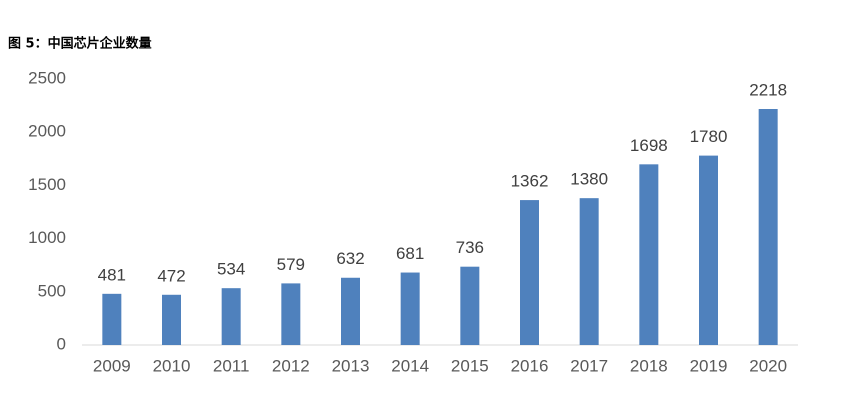 This screenshot has height=403, width=855. I want to click on value-label: 534, so click(231, 269).